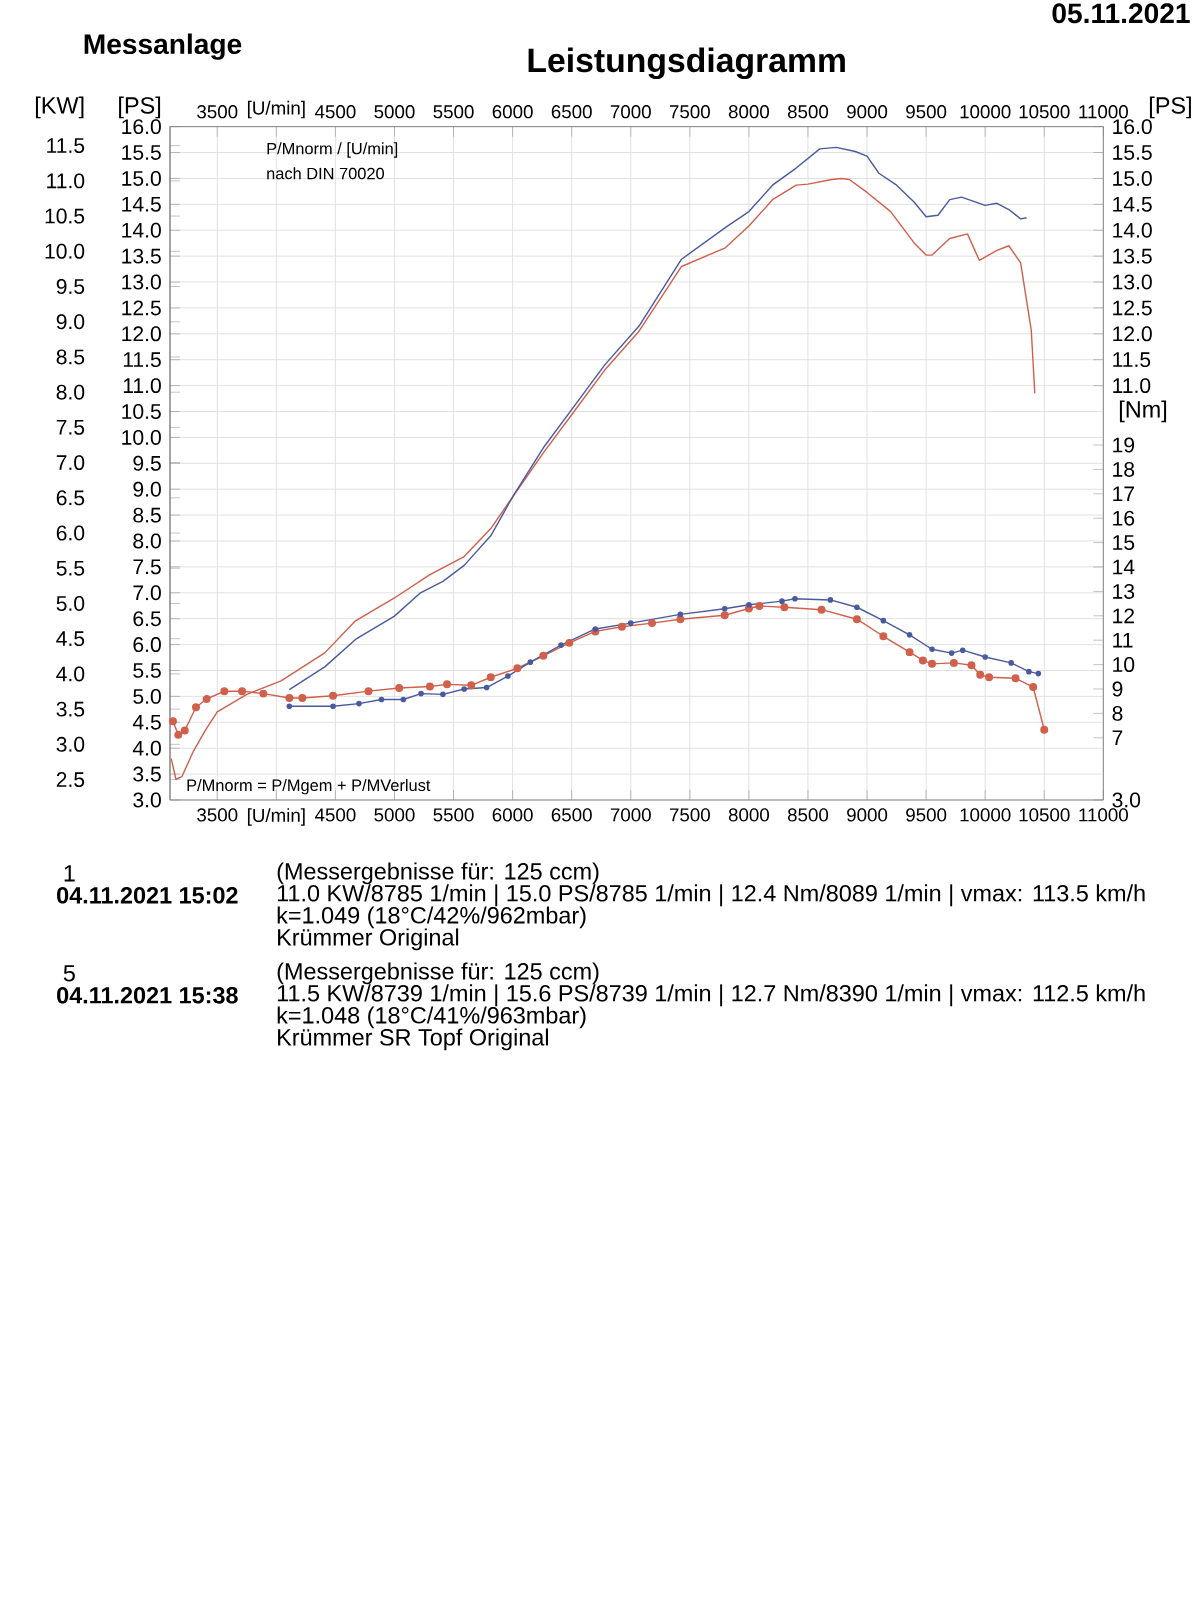 Image resolution: width=1200 pixels, height=1600 pixels. Describe the element at coordinates (431, 917) in the screenshot. I see `text: k=1.049 (18°C/42%/962mbar)` at that location.